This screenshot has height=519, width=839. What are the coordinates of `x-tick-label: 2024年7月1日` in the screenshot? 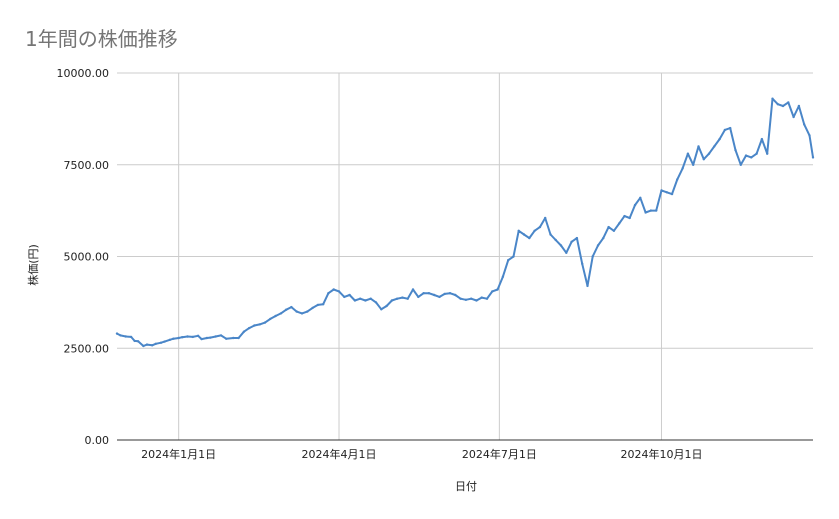 It's located at (499, 454).